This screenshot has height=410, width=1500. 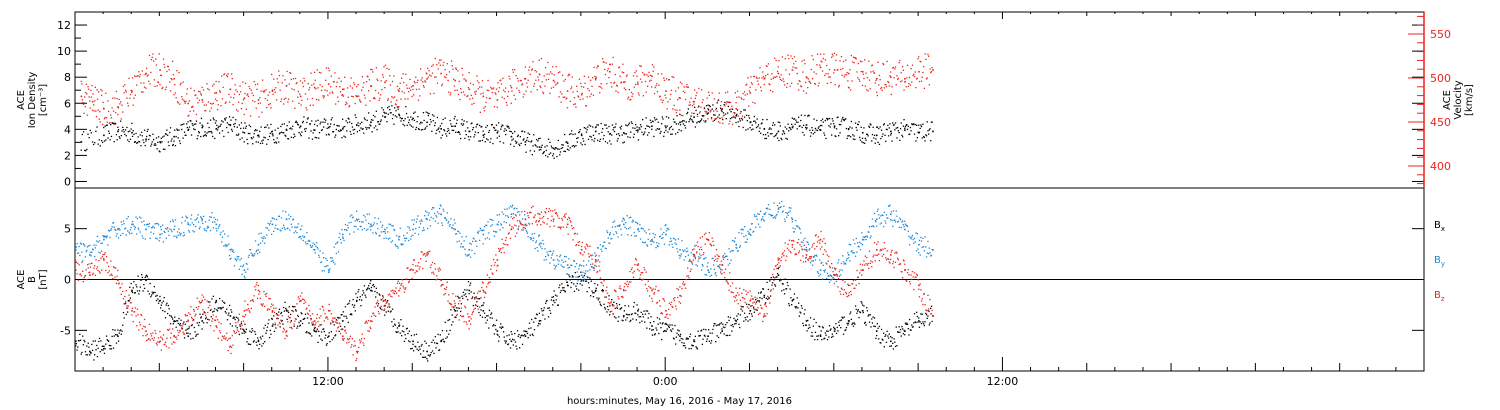 What do you see at coordinates (1439, 226) in the screenshot?
I see `legend-entry: Bx` at bounding box center [1439, 226].